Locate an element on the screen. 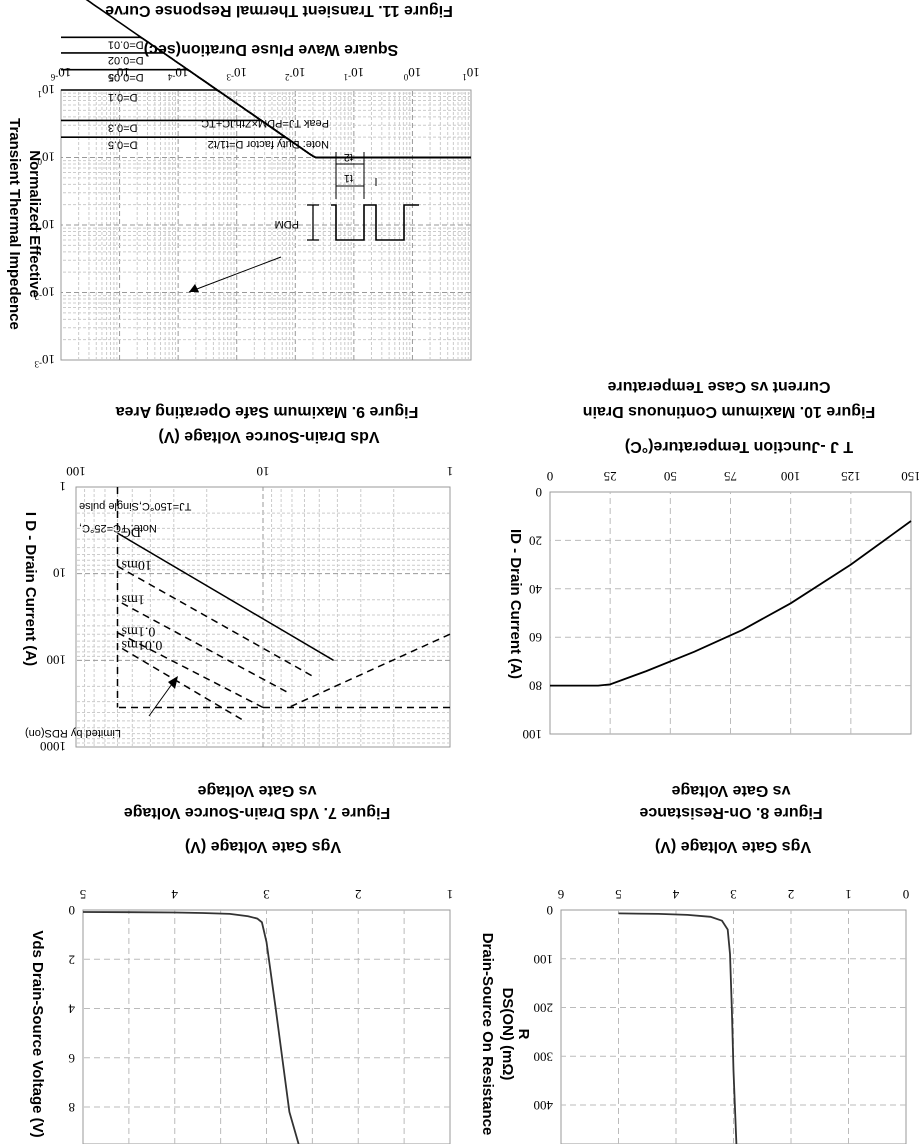  fig11-duty-labels: DCD=0.01D=0.02D=0.05D=0.1D=0.3D=0.5 is located at coordinates (126, 94).